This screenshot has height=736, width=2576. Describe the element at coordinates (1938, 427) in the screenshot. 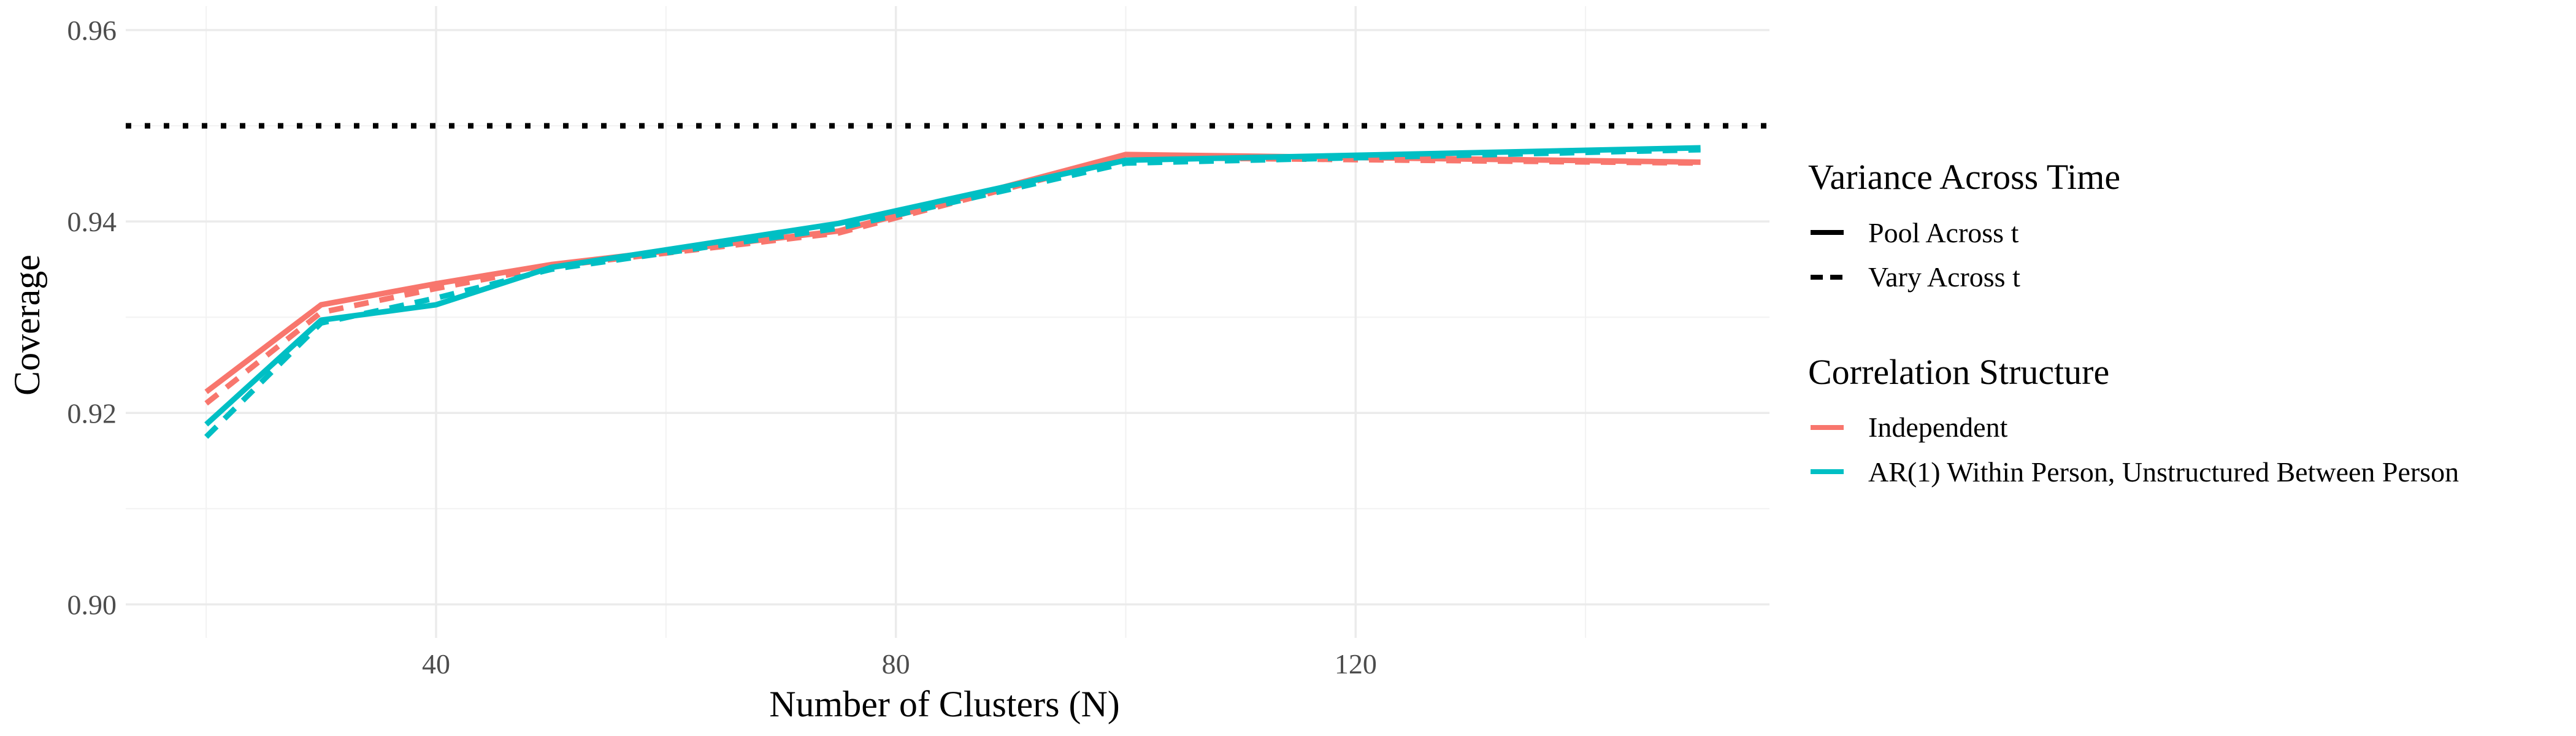

I see `legend-label-independent: Independent` at that location.